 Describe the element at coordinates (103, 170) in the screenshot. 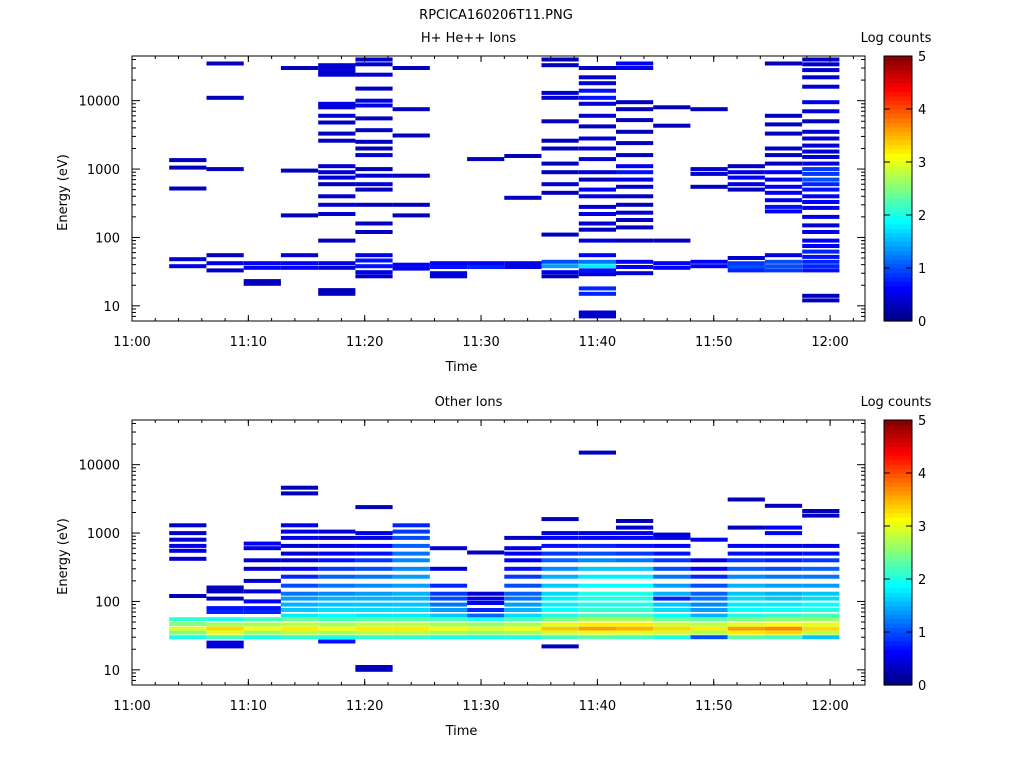

I see `y-tick-label: 1000` at that location.